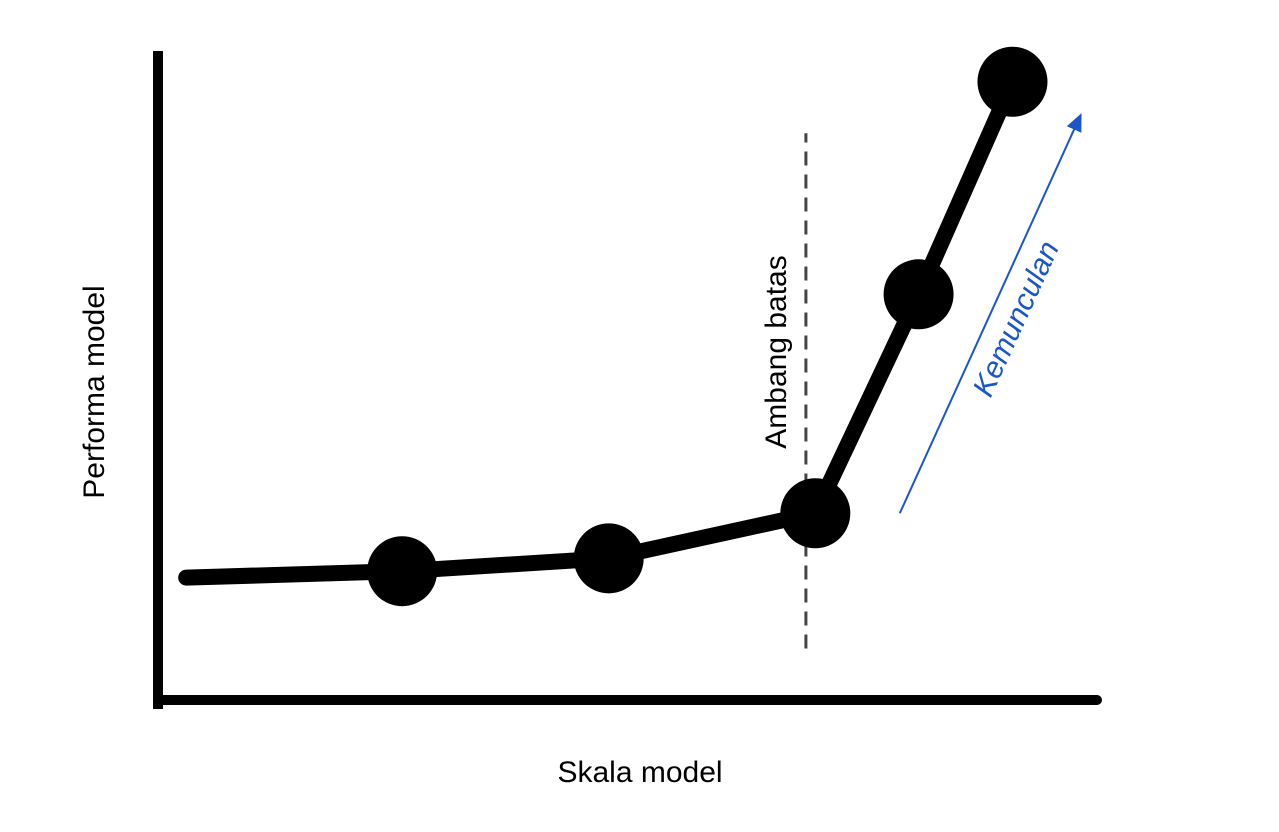  I want to click on x-axis-label: Skala model, so click(639, 772).